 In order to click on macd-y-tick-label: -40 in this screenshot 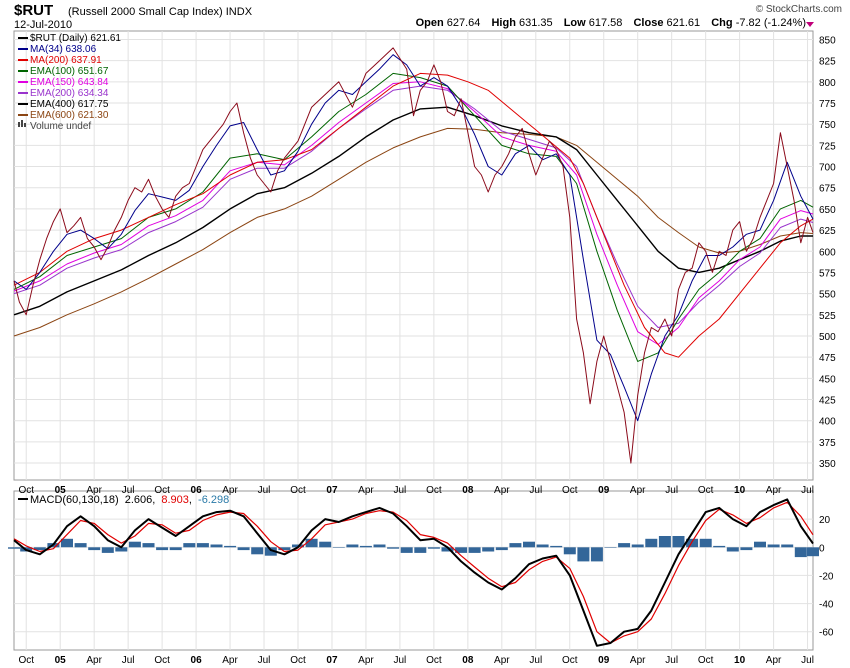, I will do `click(826, 605)`.